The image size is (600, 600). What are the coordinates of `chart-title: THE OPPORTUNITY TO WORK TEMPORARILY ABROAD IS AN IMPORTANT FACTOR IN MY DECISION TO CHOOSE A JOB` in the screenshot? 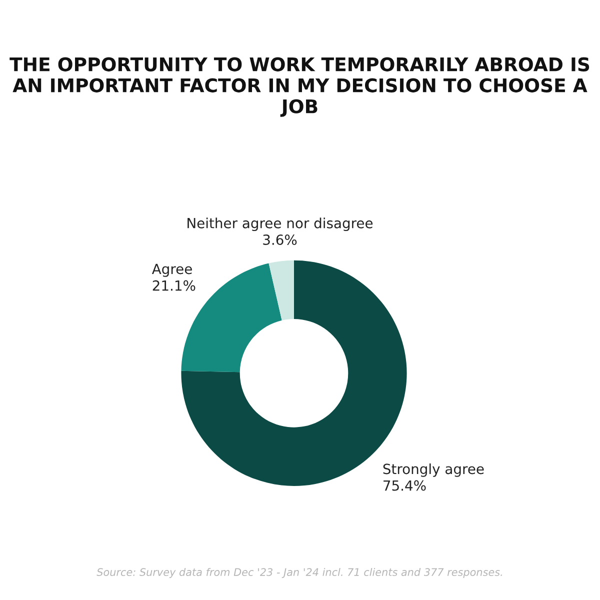 It's located at (300, 87).